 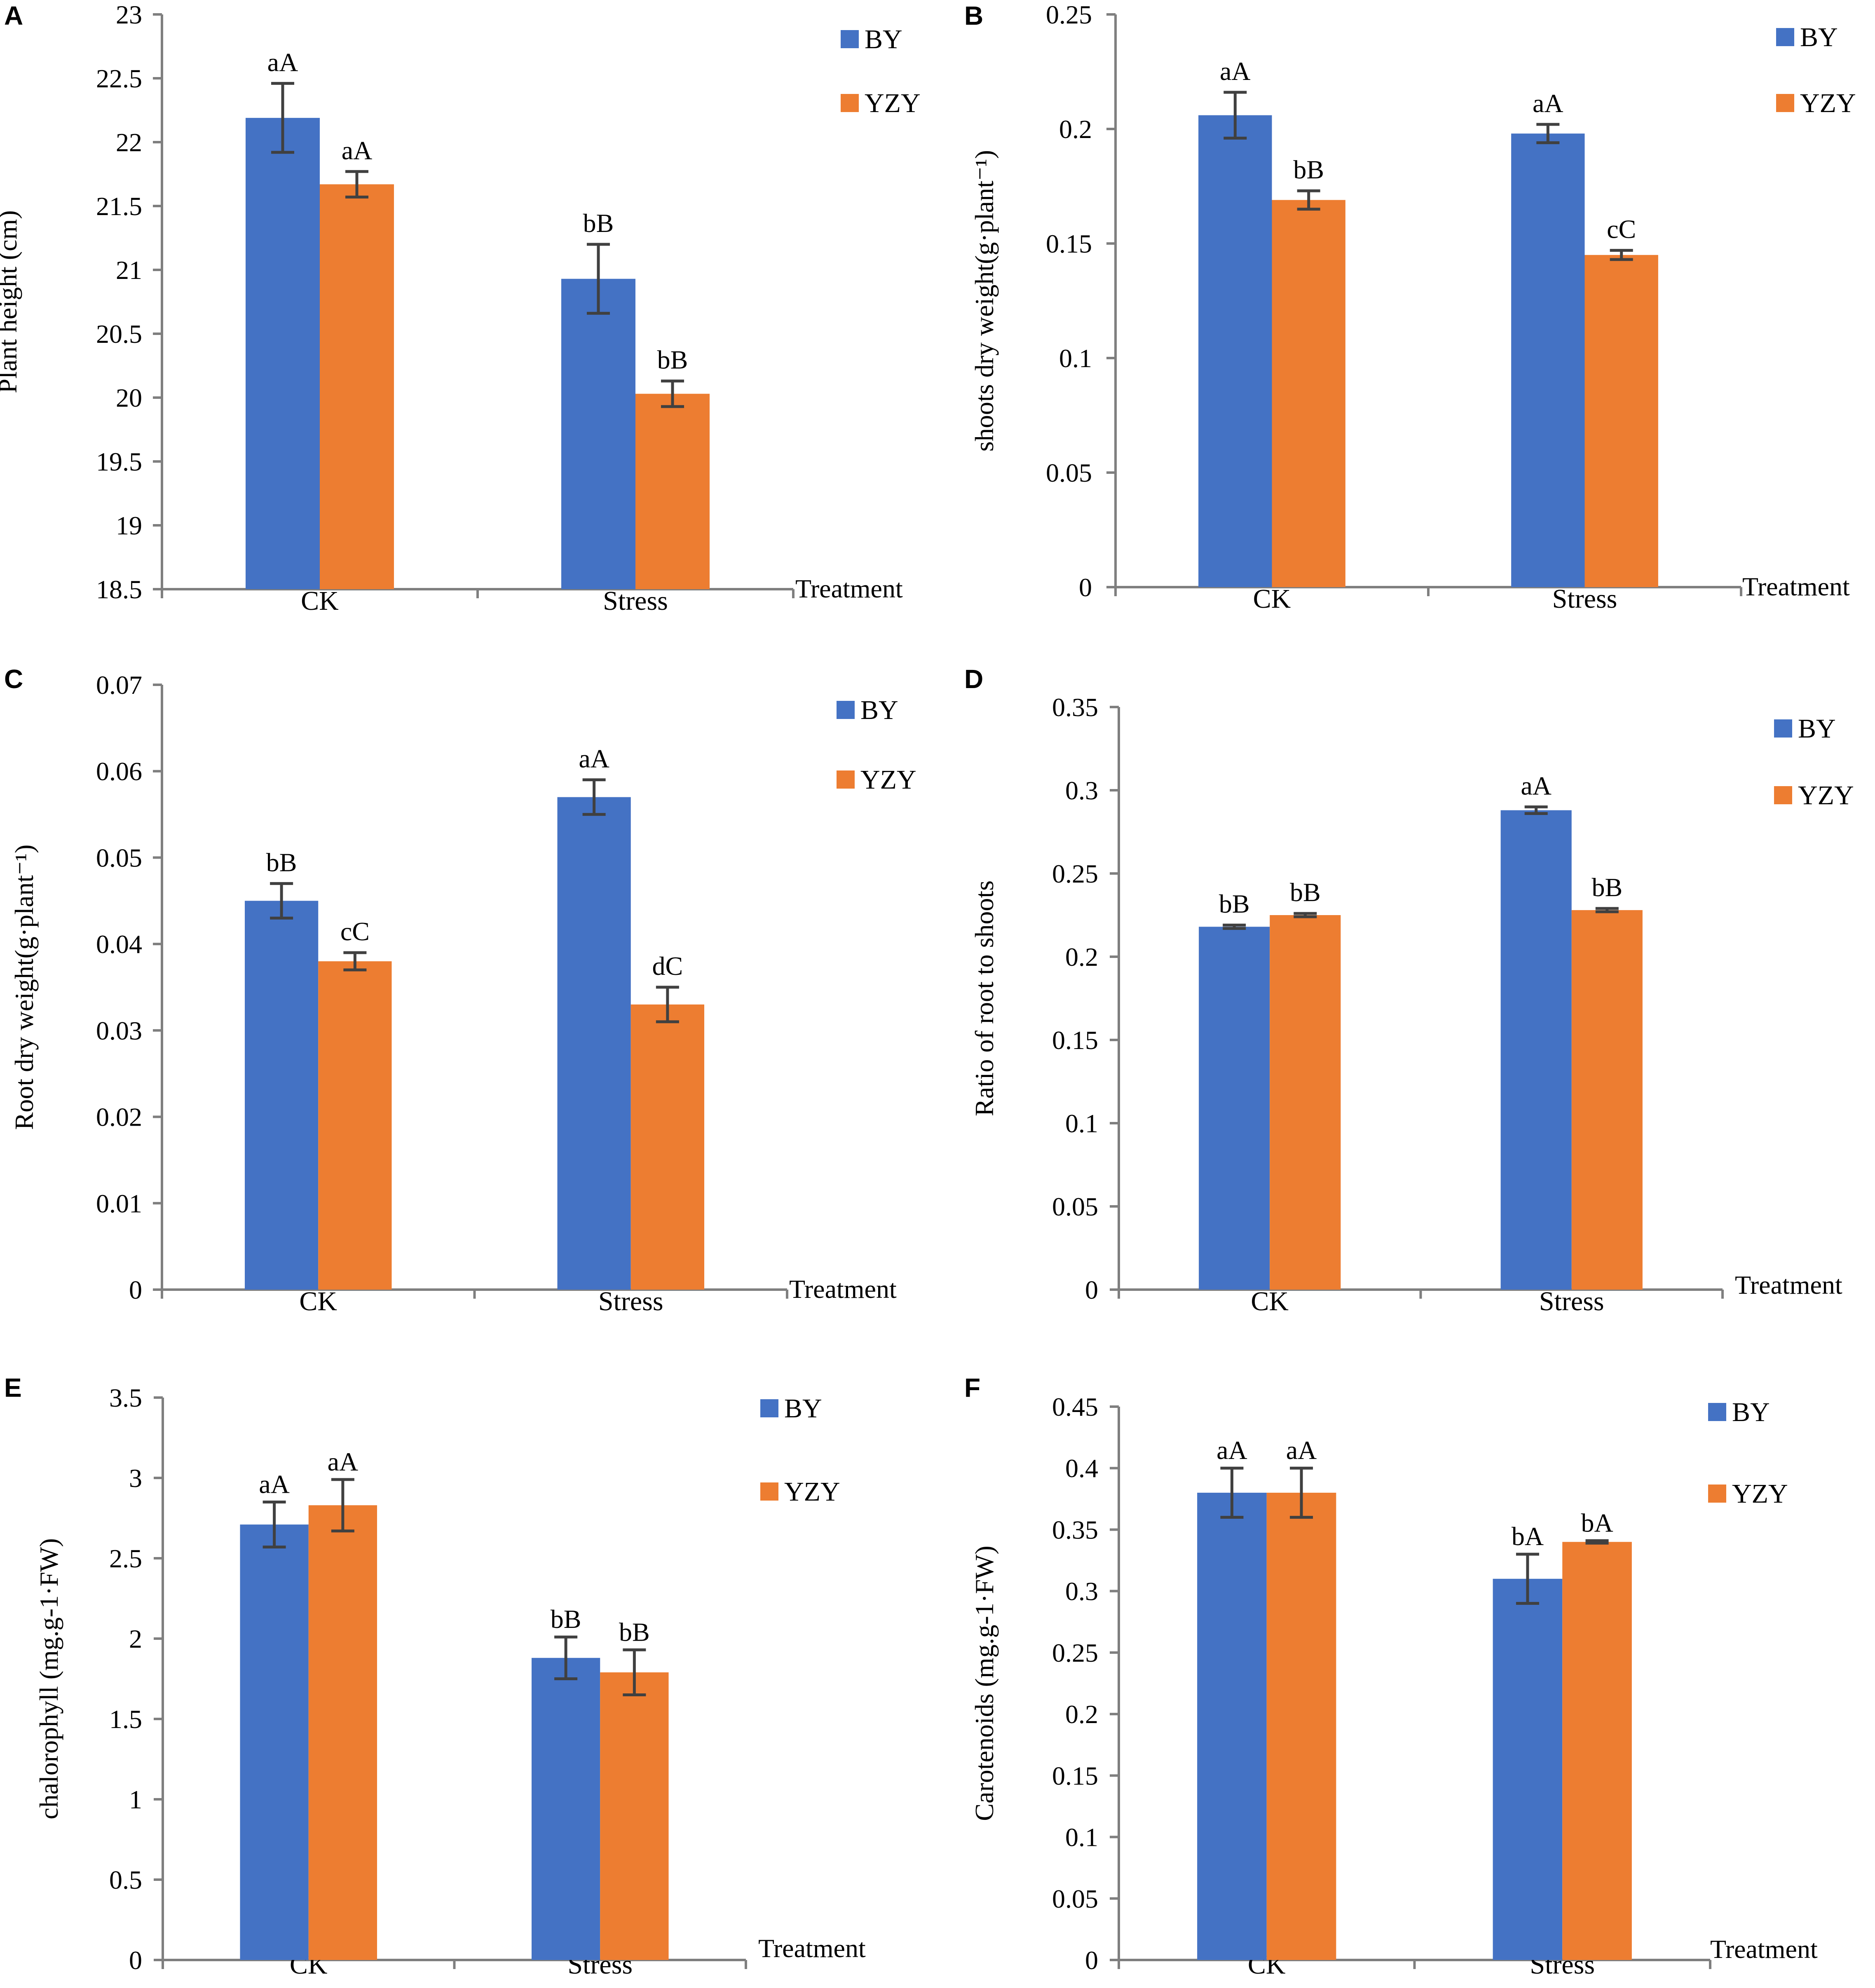 What do you see at coordinates (129, 142) in the screenshot?
I see `y-tick-label: 22` at bounding box center [129, 142].